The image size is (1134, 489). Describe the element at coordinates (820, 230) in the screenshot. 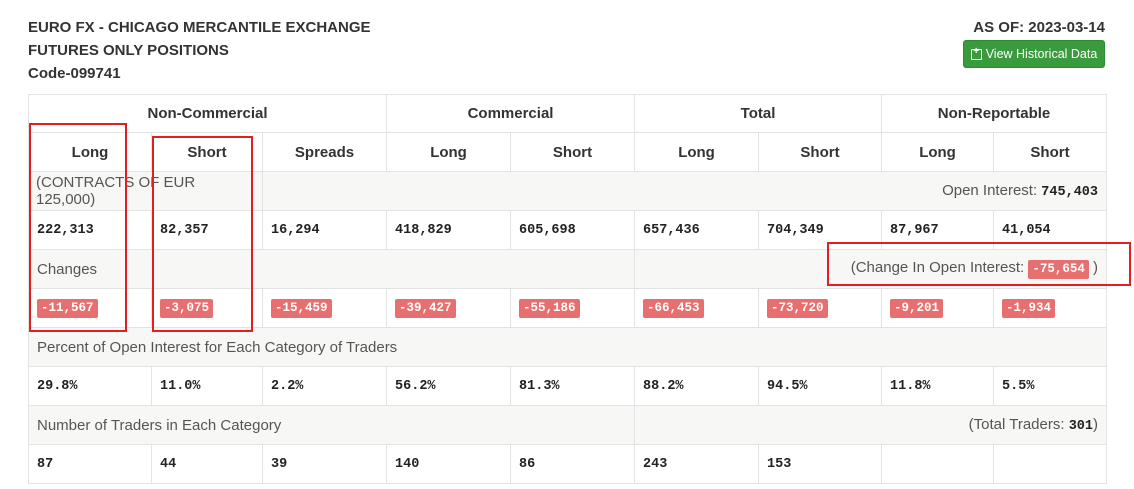

I see `position-value: 704,349` at that location.